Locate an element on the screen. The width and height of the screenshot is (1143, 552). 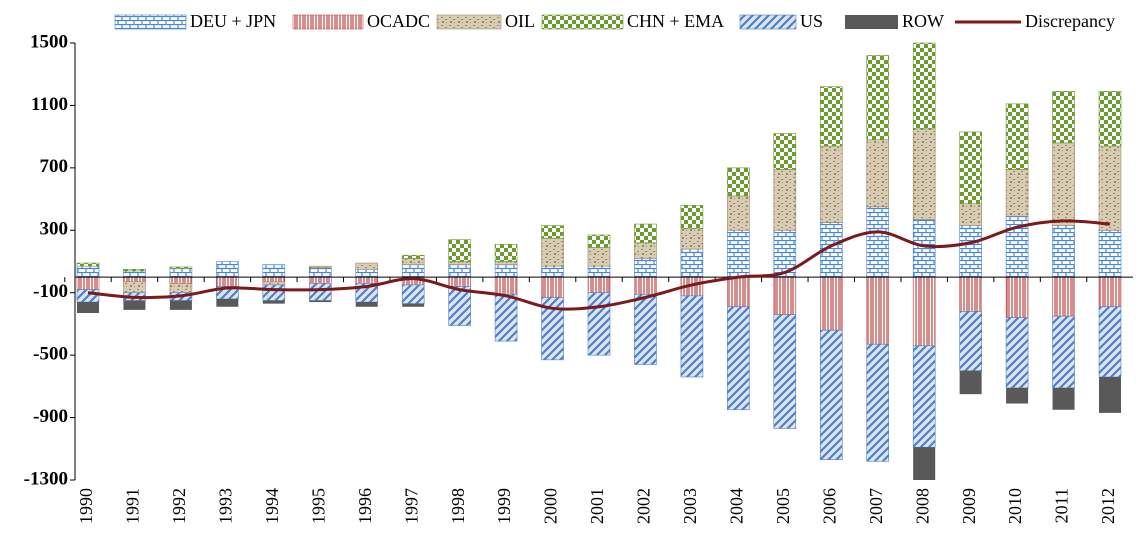
legend-label: OCADC is located at coordinates (398, 21).